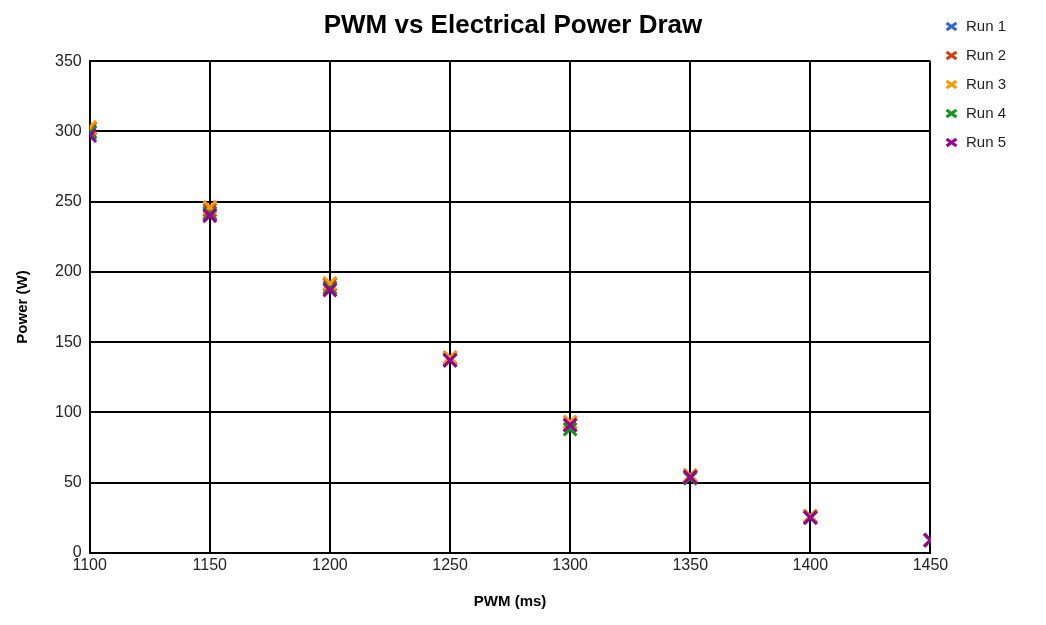  Describe the element at coordinates (985, 83) in the screenshot. I see `legend-label: Run 3` at that location.